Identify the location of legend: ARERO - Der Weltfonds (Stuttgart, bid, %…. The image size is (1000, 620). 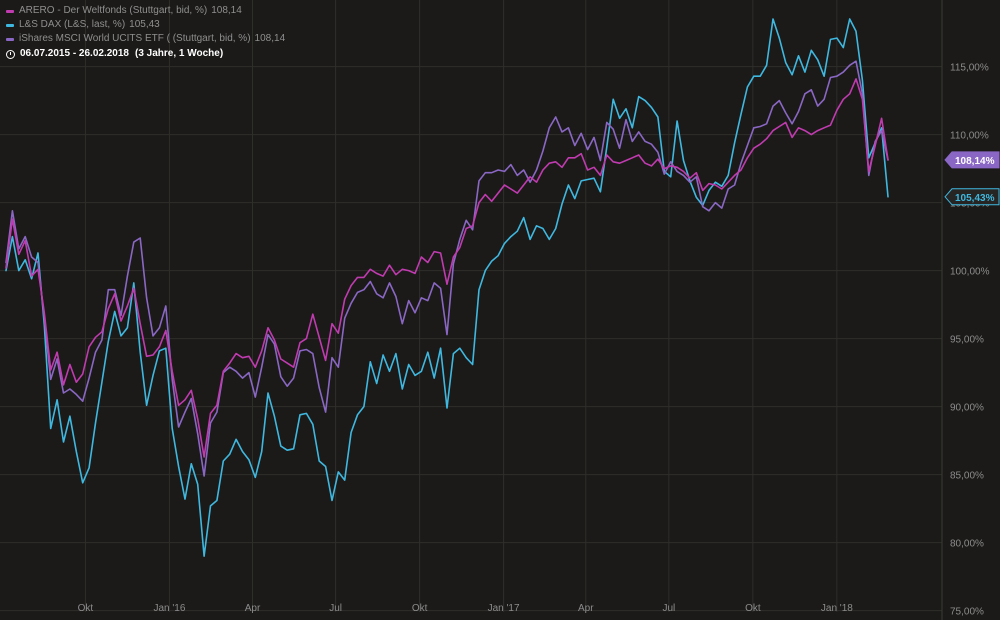
(145, 32).